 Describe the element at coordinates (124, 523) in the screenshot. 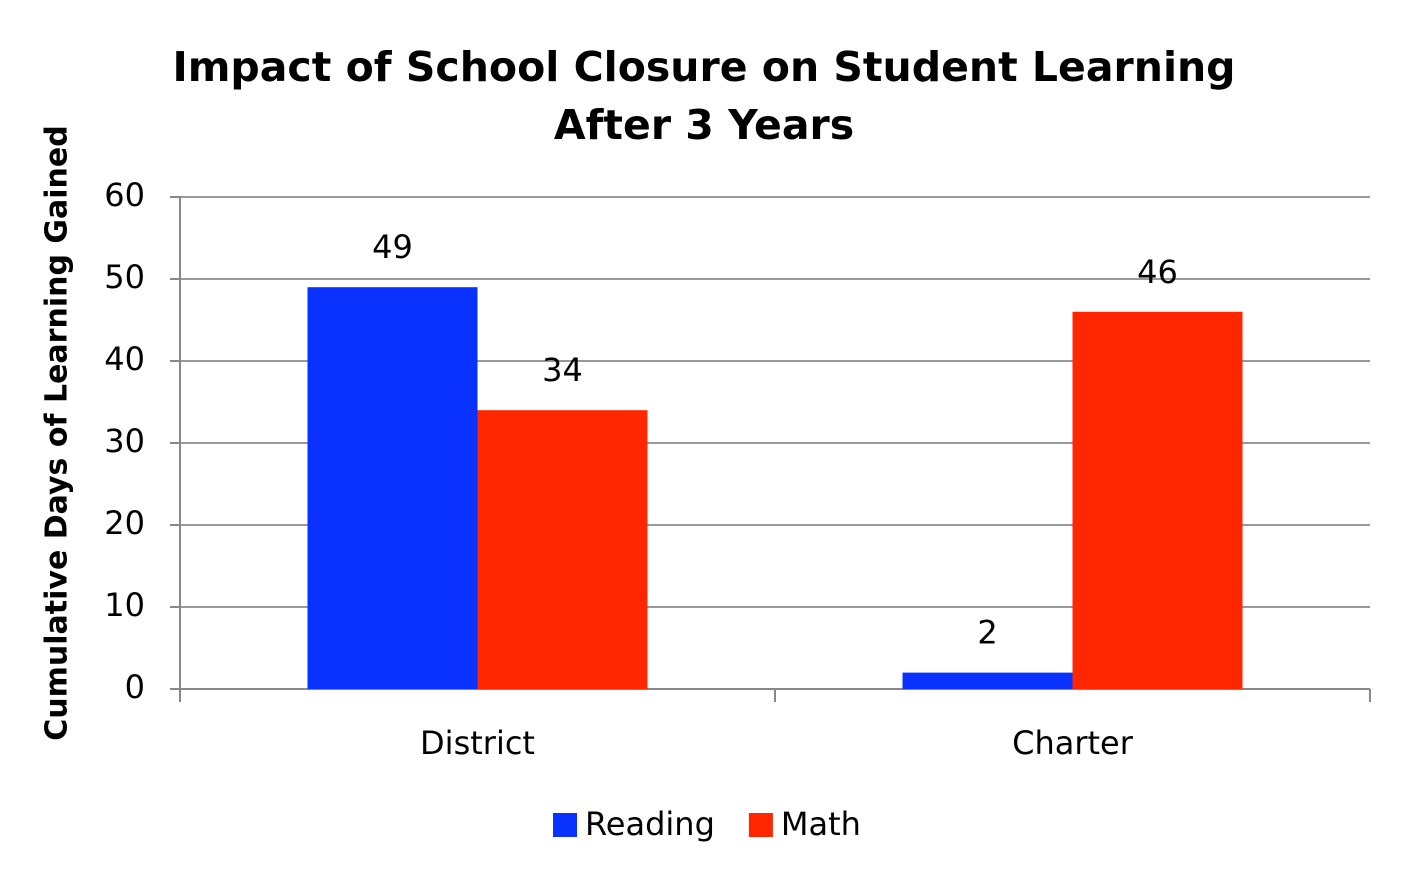

I see `y-tick-label: 20` at that location.